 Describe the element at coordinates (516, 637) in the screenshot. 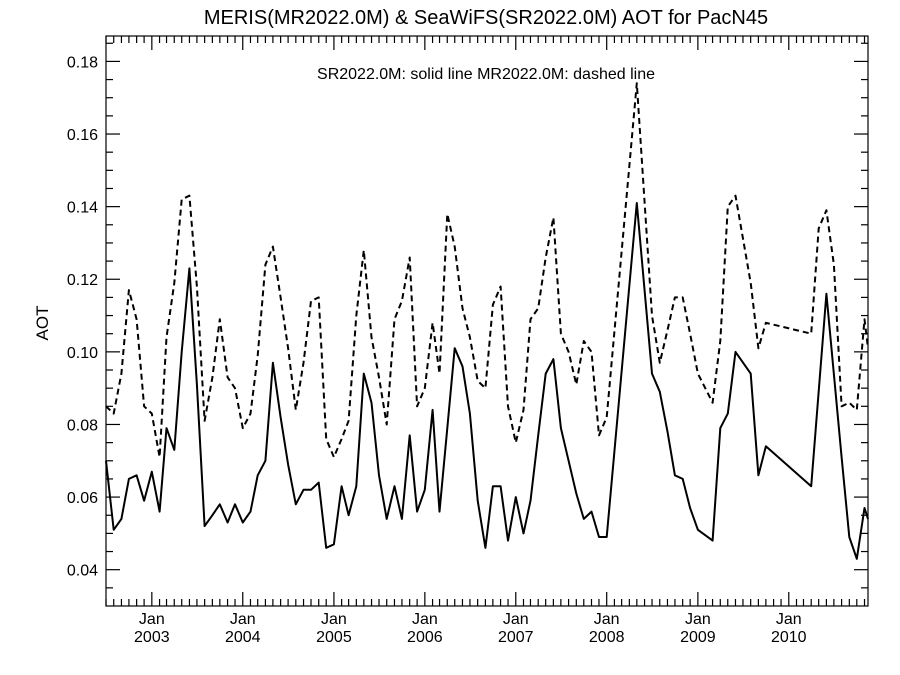

I see `x-tick-year-label: 2007` at that location.